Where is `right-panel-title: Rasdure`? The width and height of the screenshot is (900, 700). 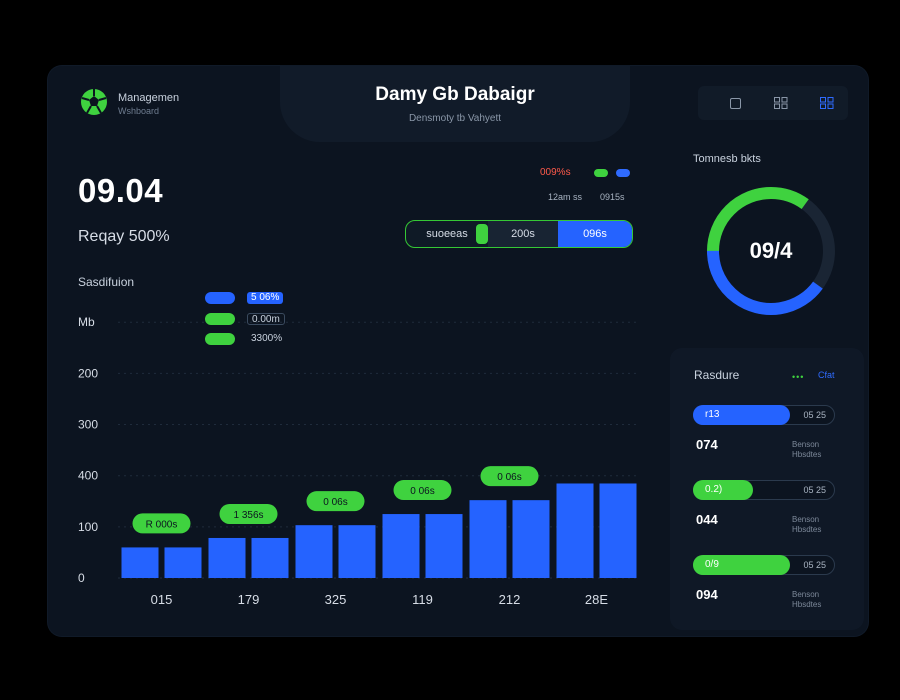
right-panel-title: Rasdure is located at coordinates (717, 375).